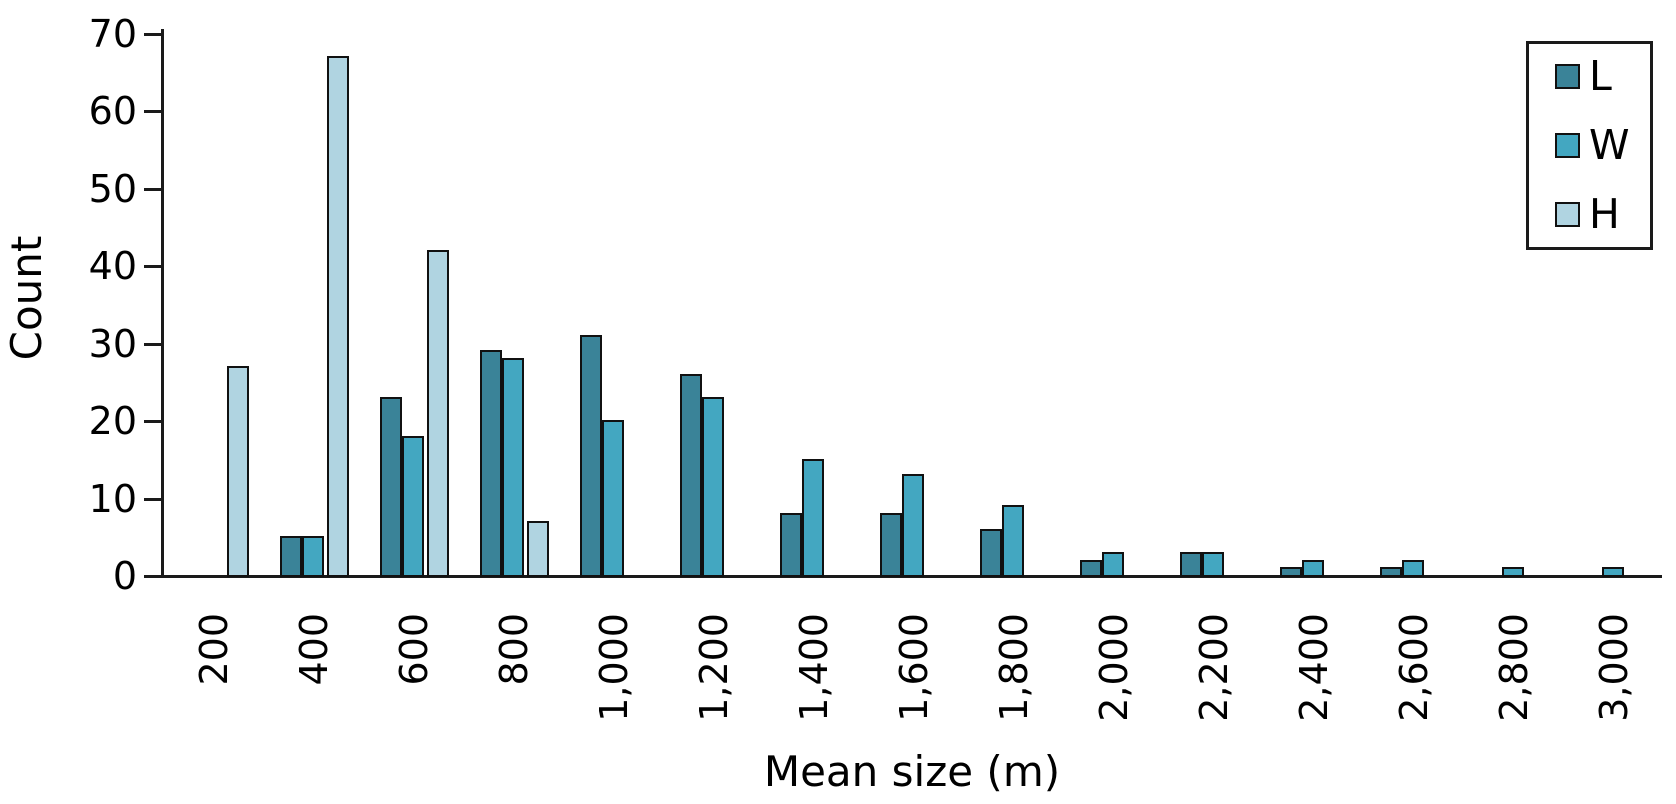  What do you see at coordinates (1514, 667) in the screenshot?
I see `x-tick-label: 2,800` at bounding box center [1514, 667].